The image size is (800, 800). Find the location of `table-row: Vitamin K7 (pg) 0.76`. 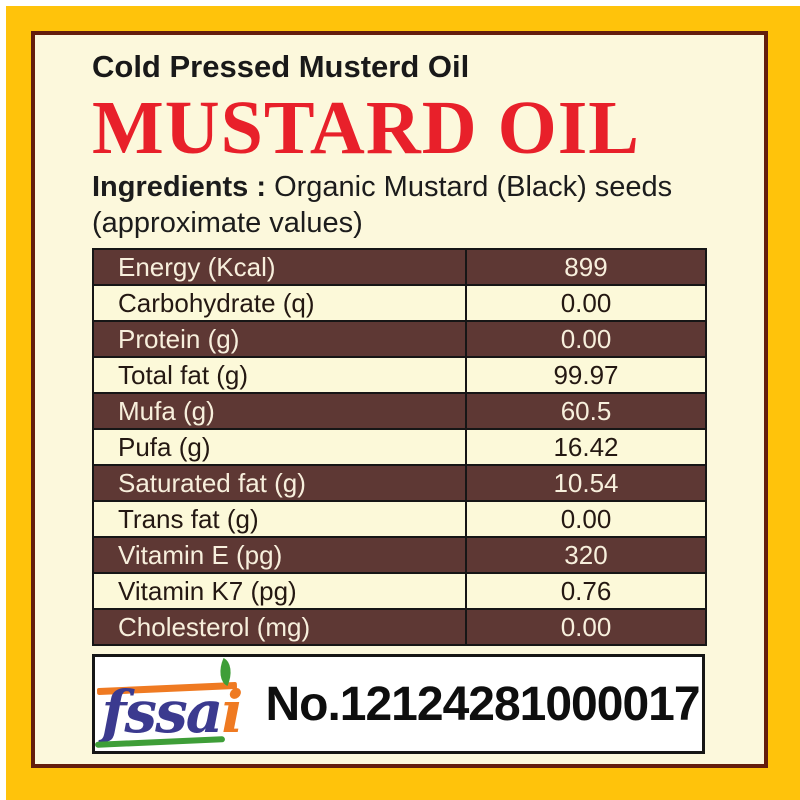

table-row: Vitamin K7 (pg) 0.76 is located at coordinates (399, 591).